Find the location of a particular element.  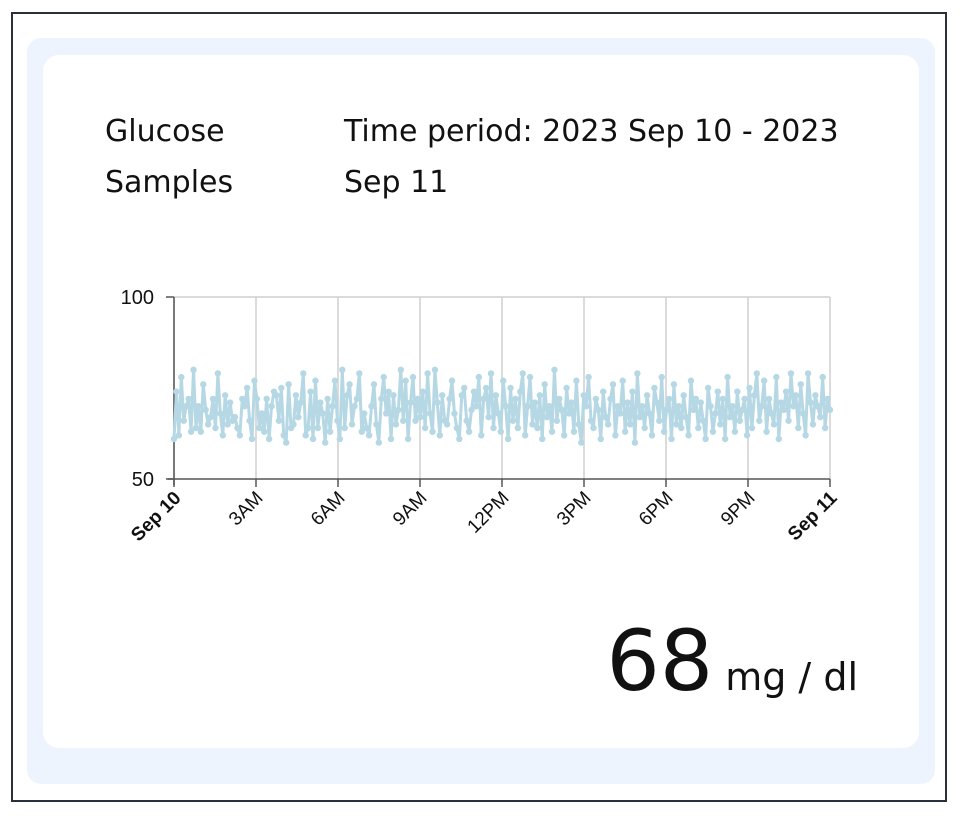

x-tick-label: 9PM is located at coordinates (738, 509).